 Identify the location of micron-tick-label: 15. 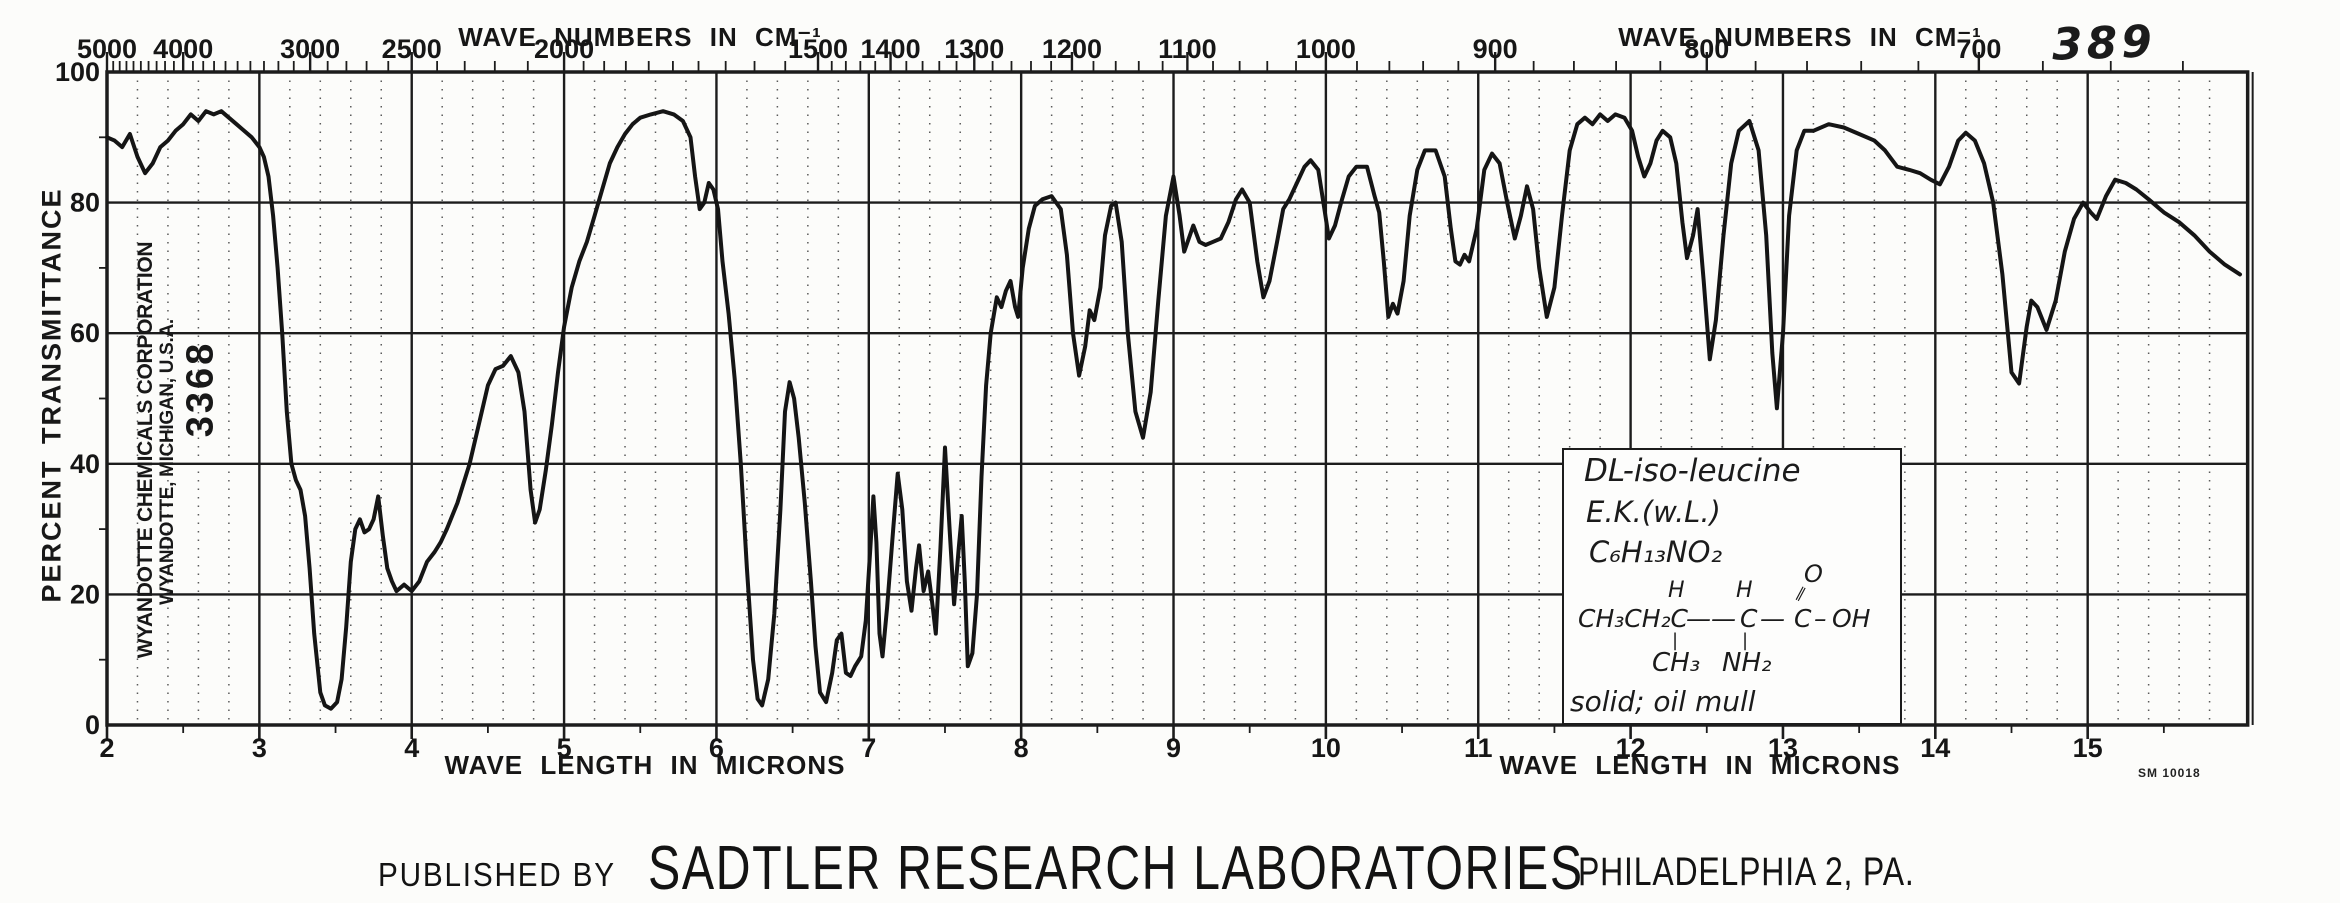
(2088, 748).